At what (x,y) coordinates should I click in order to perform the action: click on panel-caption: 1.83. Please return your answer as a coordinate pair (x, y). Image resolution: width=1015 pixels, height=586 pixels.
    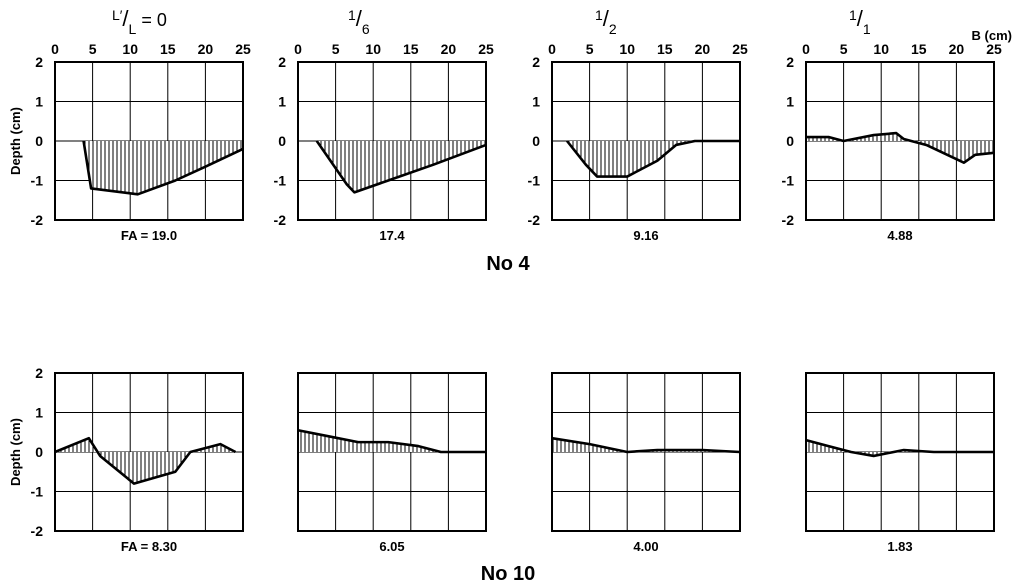
    Looking at the image, I should click on (899, 546).